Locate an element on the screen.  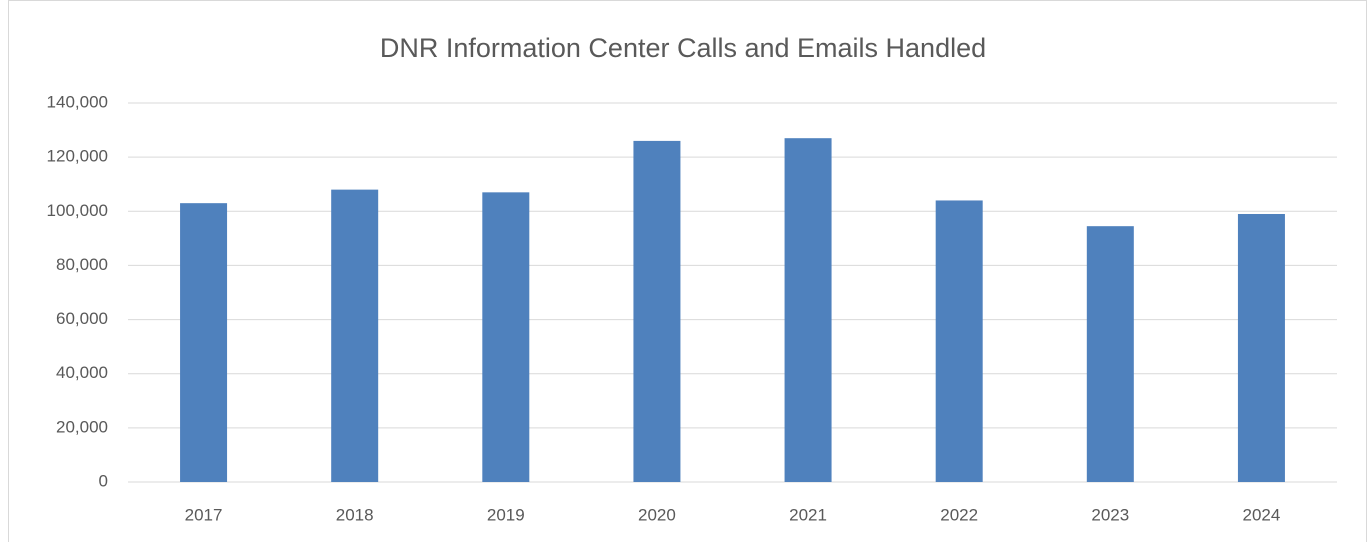
y-tick-label: 40,000 is located at coordinates (82, 372).